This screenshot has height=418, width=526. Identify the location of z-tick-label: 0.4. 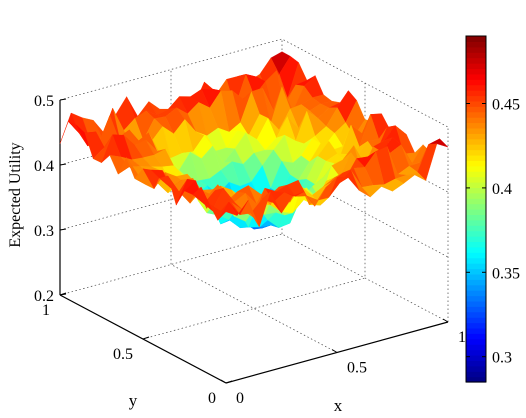
(44, 166).